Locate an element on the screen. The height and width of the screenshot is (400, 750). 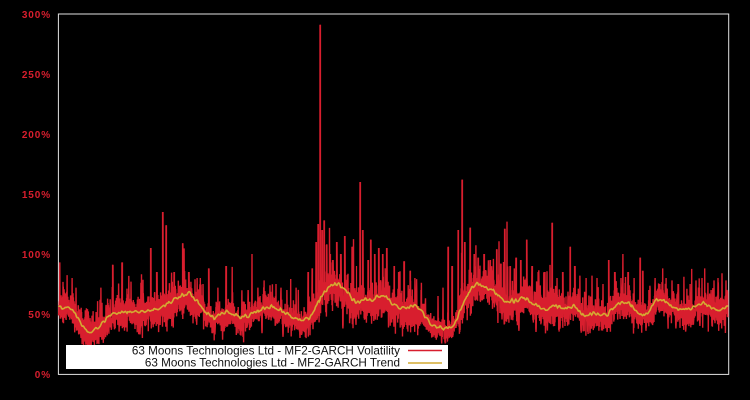
svg-text: 200% is located at coordinates (36, 135).